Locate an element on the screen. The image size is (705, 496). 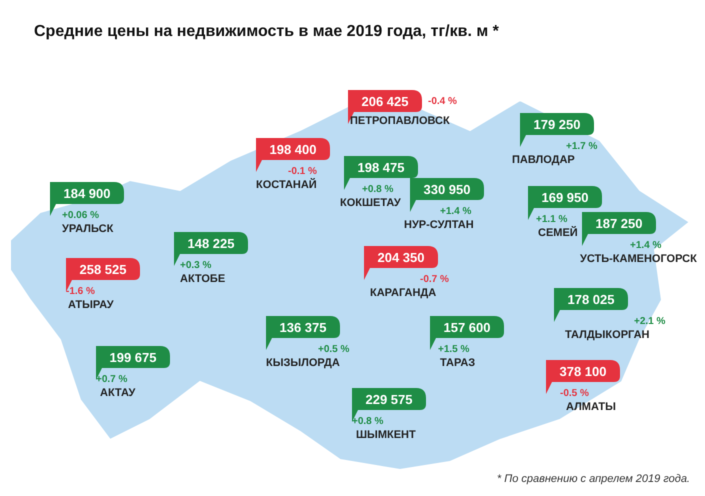
category-label: ШЫМКЕНТ is located at coordinates (386, 435).